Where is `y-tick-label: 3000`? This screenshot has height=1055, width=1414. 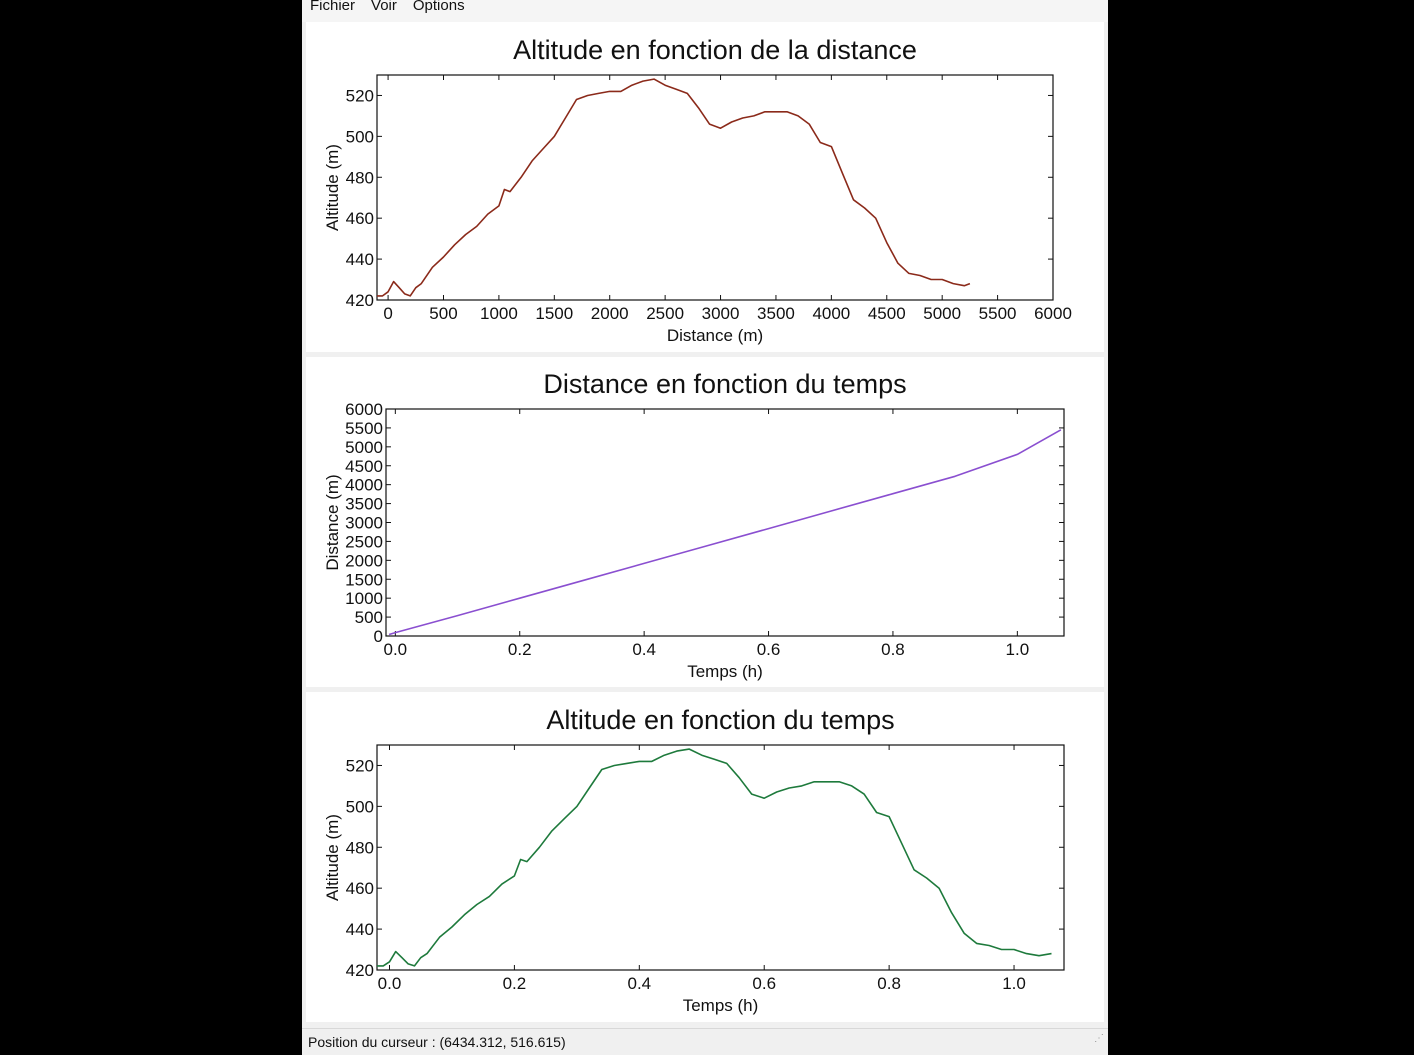
y-tick-label: 3000 is located at coordinates (364, 523).